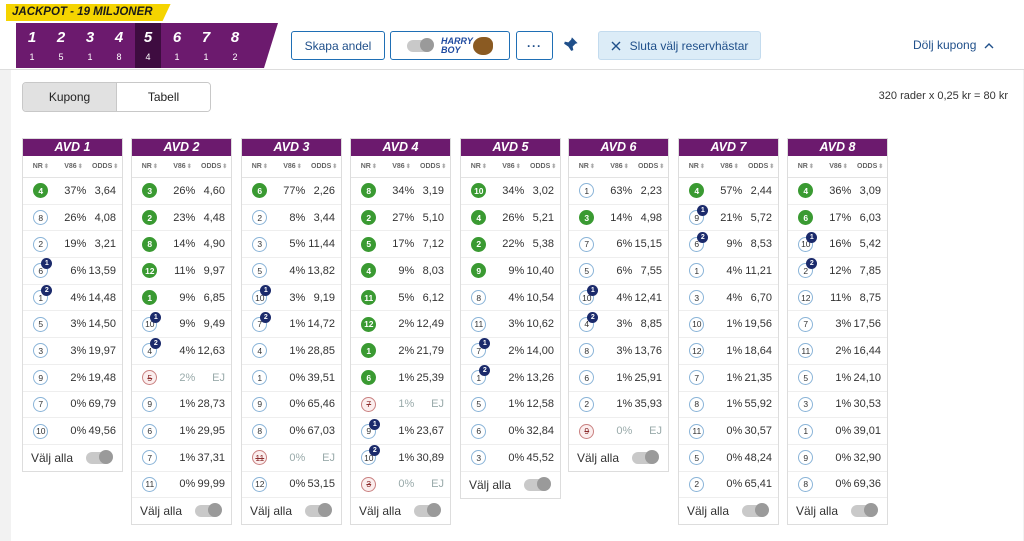  I want to click on horse-row: 4 1% 28,85, so click(291, 351).